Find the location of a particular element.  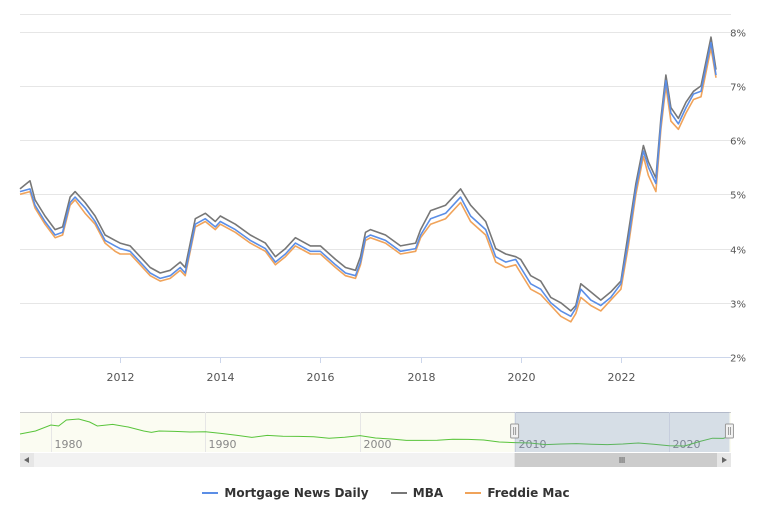

arrow-right-icon is located at coordinates (724, 460).